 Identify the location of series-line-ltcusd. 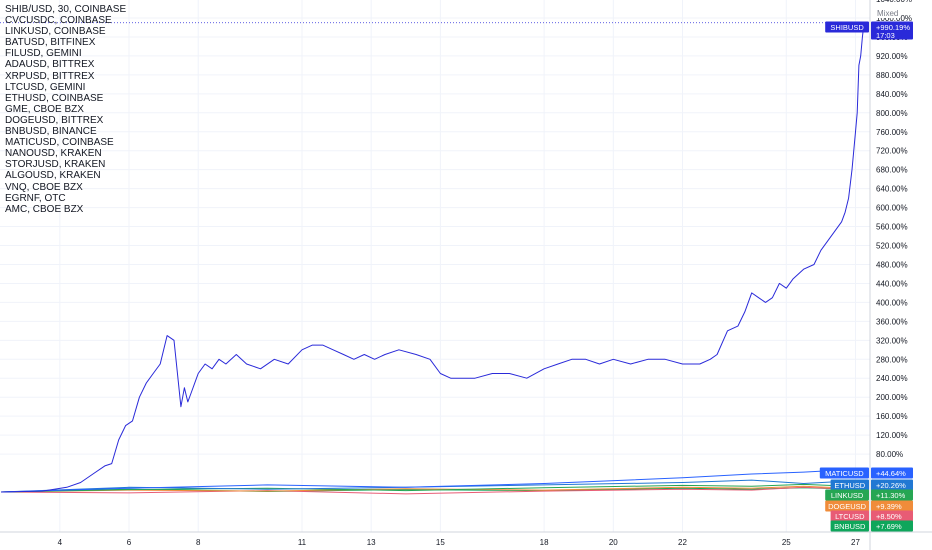
(433, 490).